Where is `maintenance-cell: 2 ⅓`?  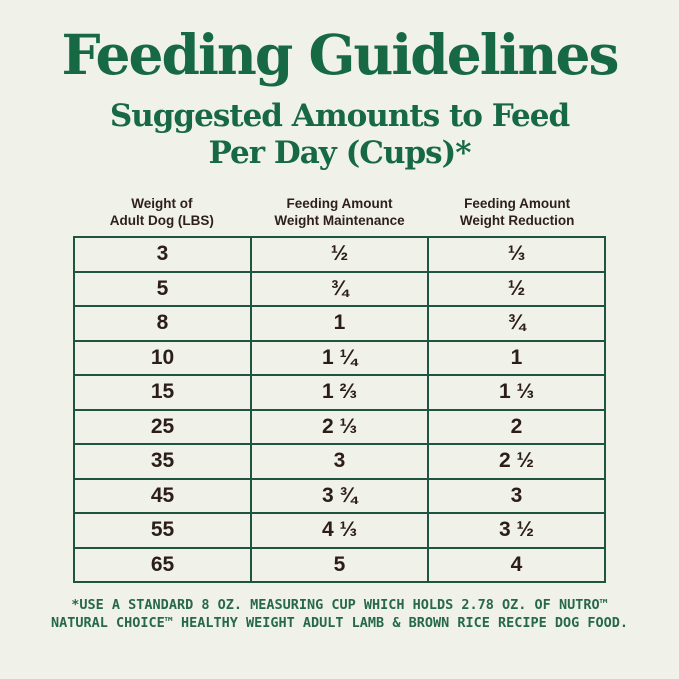
maintenance-cell: 2 ⅓ is located at coordinates (339, 427).